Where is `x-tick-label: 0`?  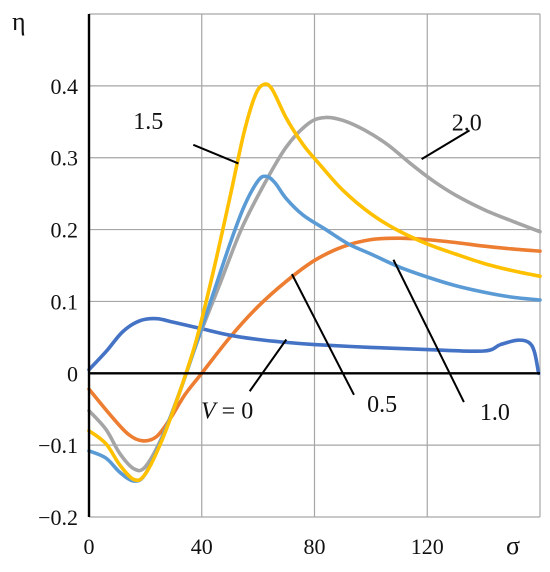
x-tick-label: 0 is located at coordinates (89, 546).